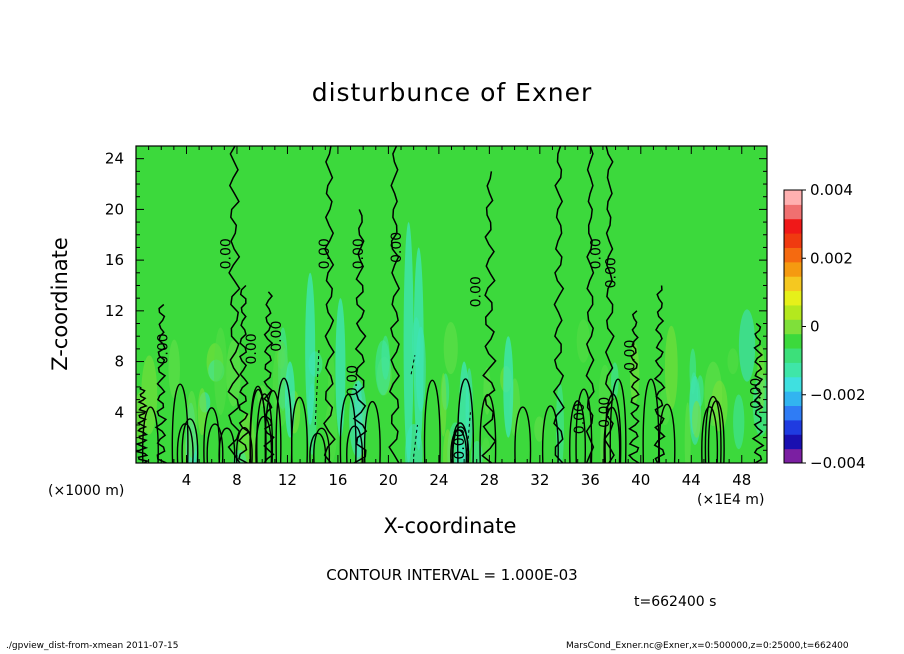 The image size is (904, 654). I want to click on x-tick-label: 32, so click(539, 480).